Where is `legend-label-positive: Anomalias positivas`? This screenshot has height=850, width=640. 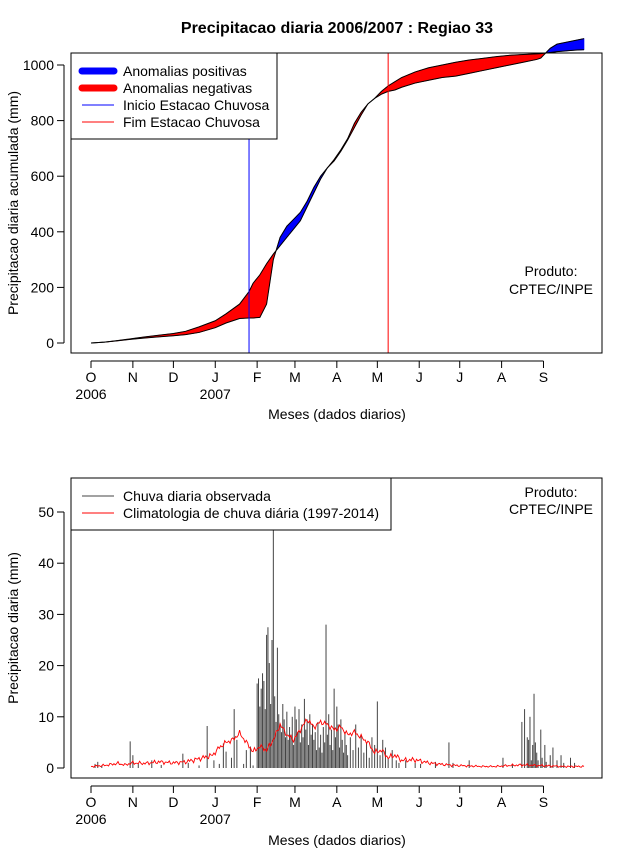
legend-label-positive: Anomalias positivas is located at coordinates (185, 71).